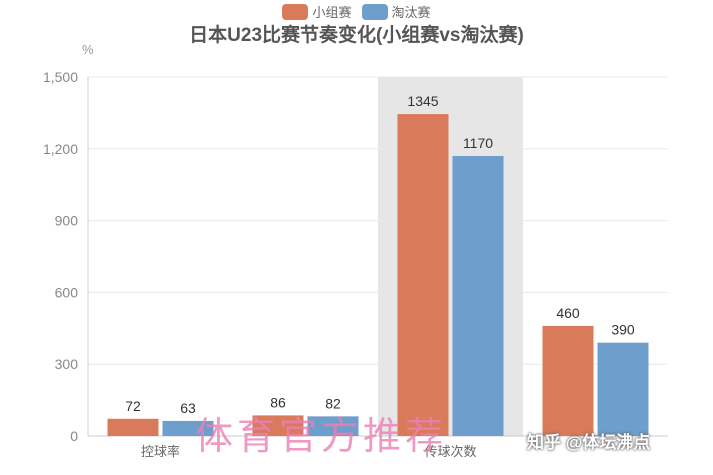 The image size is (713, 475). I want to click on legend-item-group-stage: 小组赛, so click(317, 11).